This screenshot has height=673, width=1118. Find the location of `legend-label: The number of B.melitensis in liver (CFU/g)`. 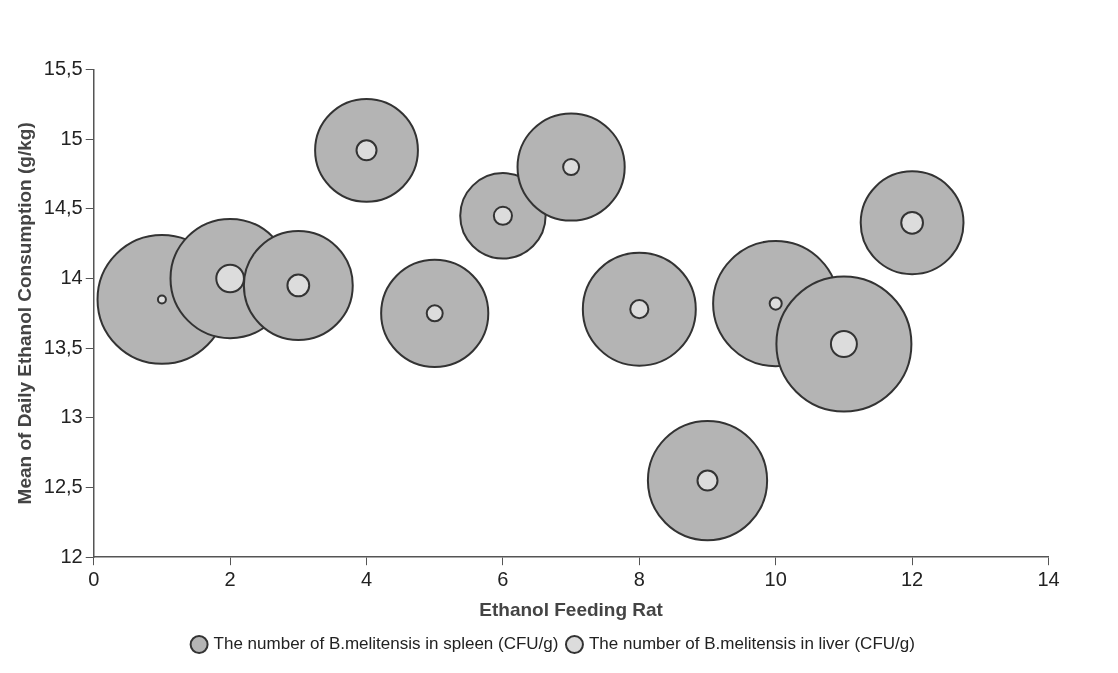

legend-label: The number of B.melitensis in liver (CFU/g) is located at coordinates (751, 644).